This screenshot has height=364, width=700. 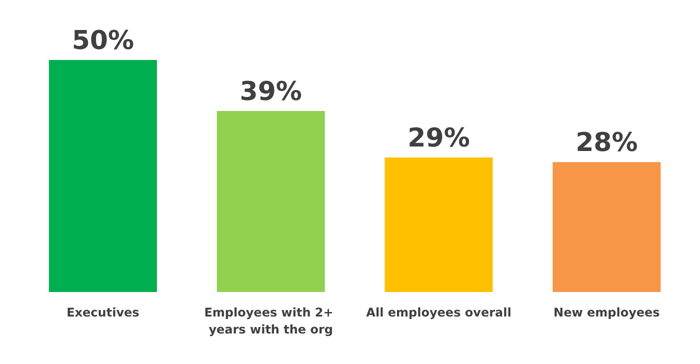 What do you see at coordinates (607, 143) in the screenshot?
I see `data-label: 28%` at bounding box center [607, 143].